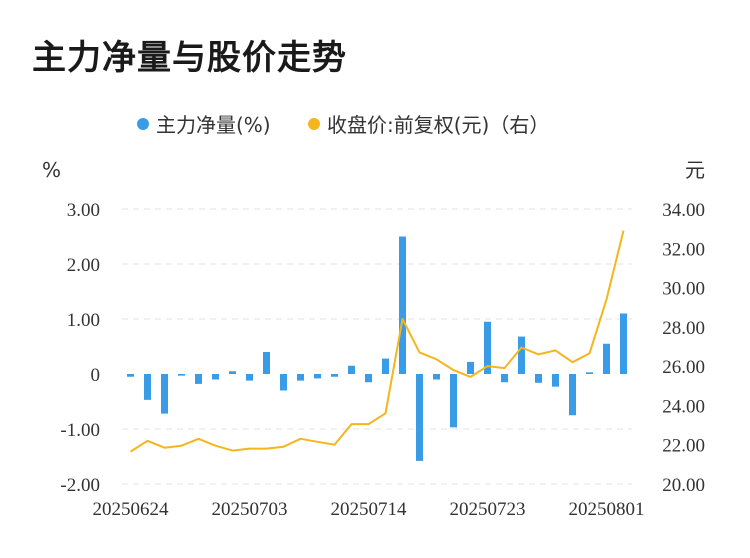 The image size is (750, 558). What do you see at coordinates (683, 210) in the screenshot?
I see `right-tick-label: 34.00` at bounding box center [683, 210].